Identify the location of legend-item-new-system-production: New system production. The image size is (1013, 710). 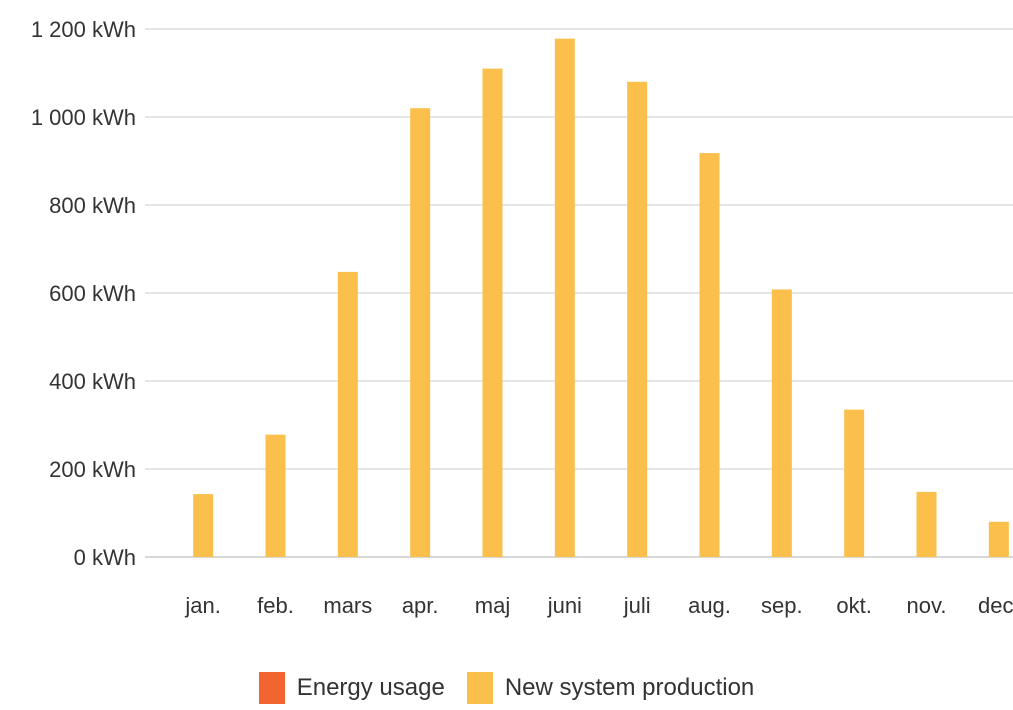
(610, 688).